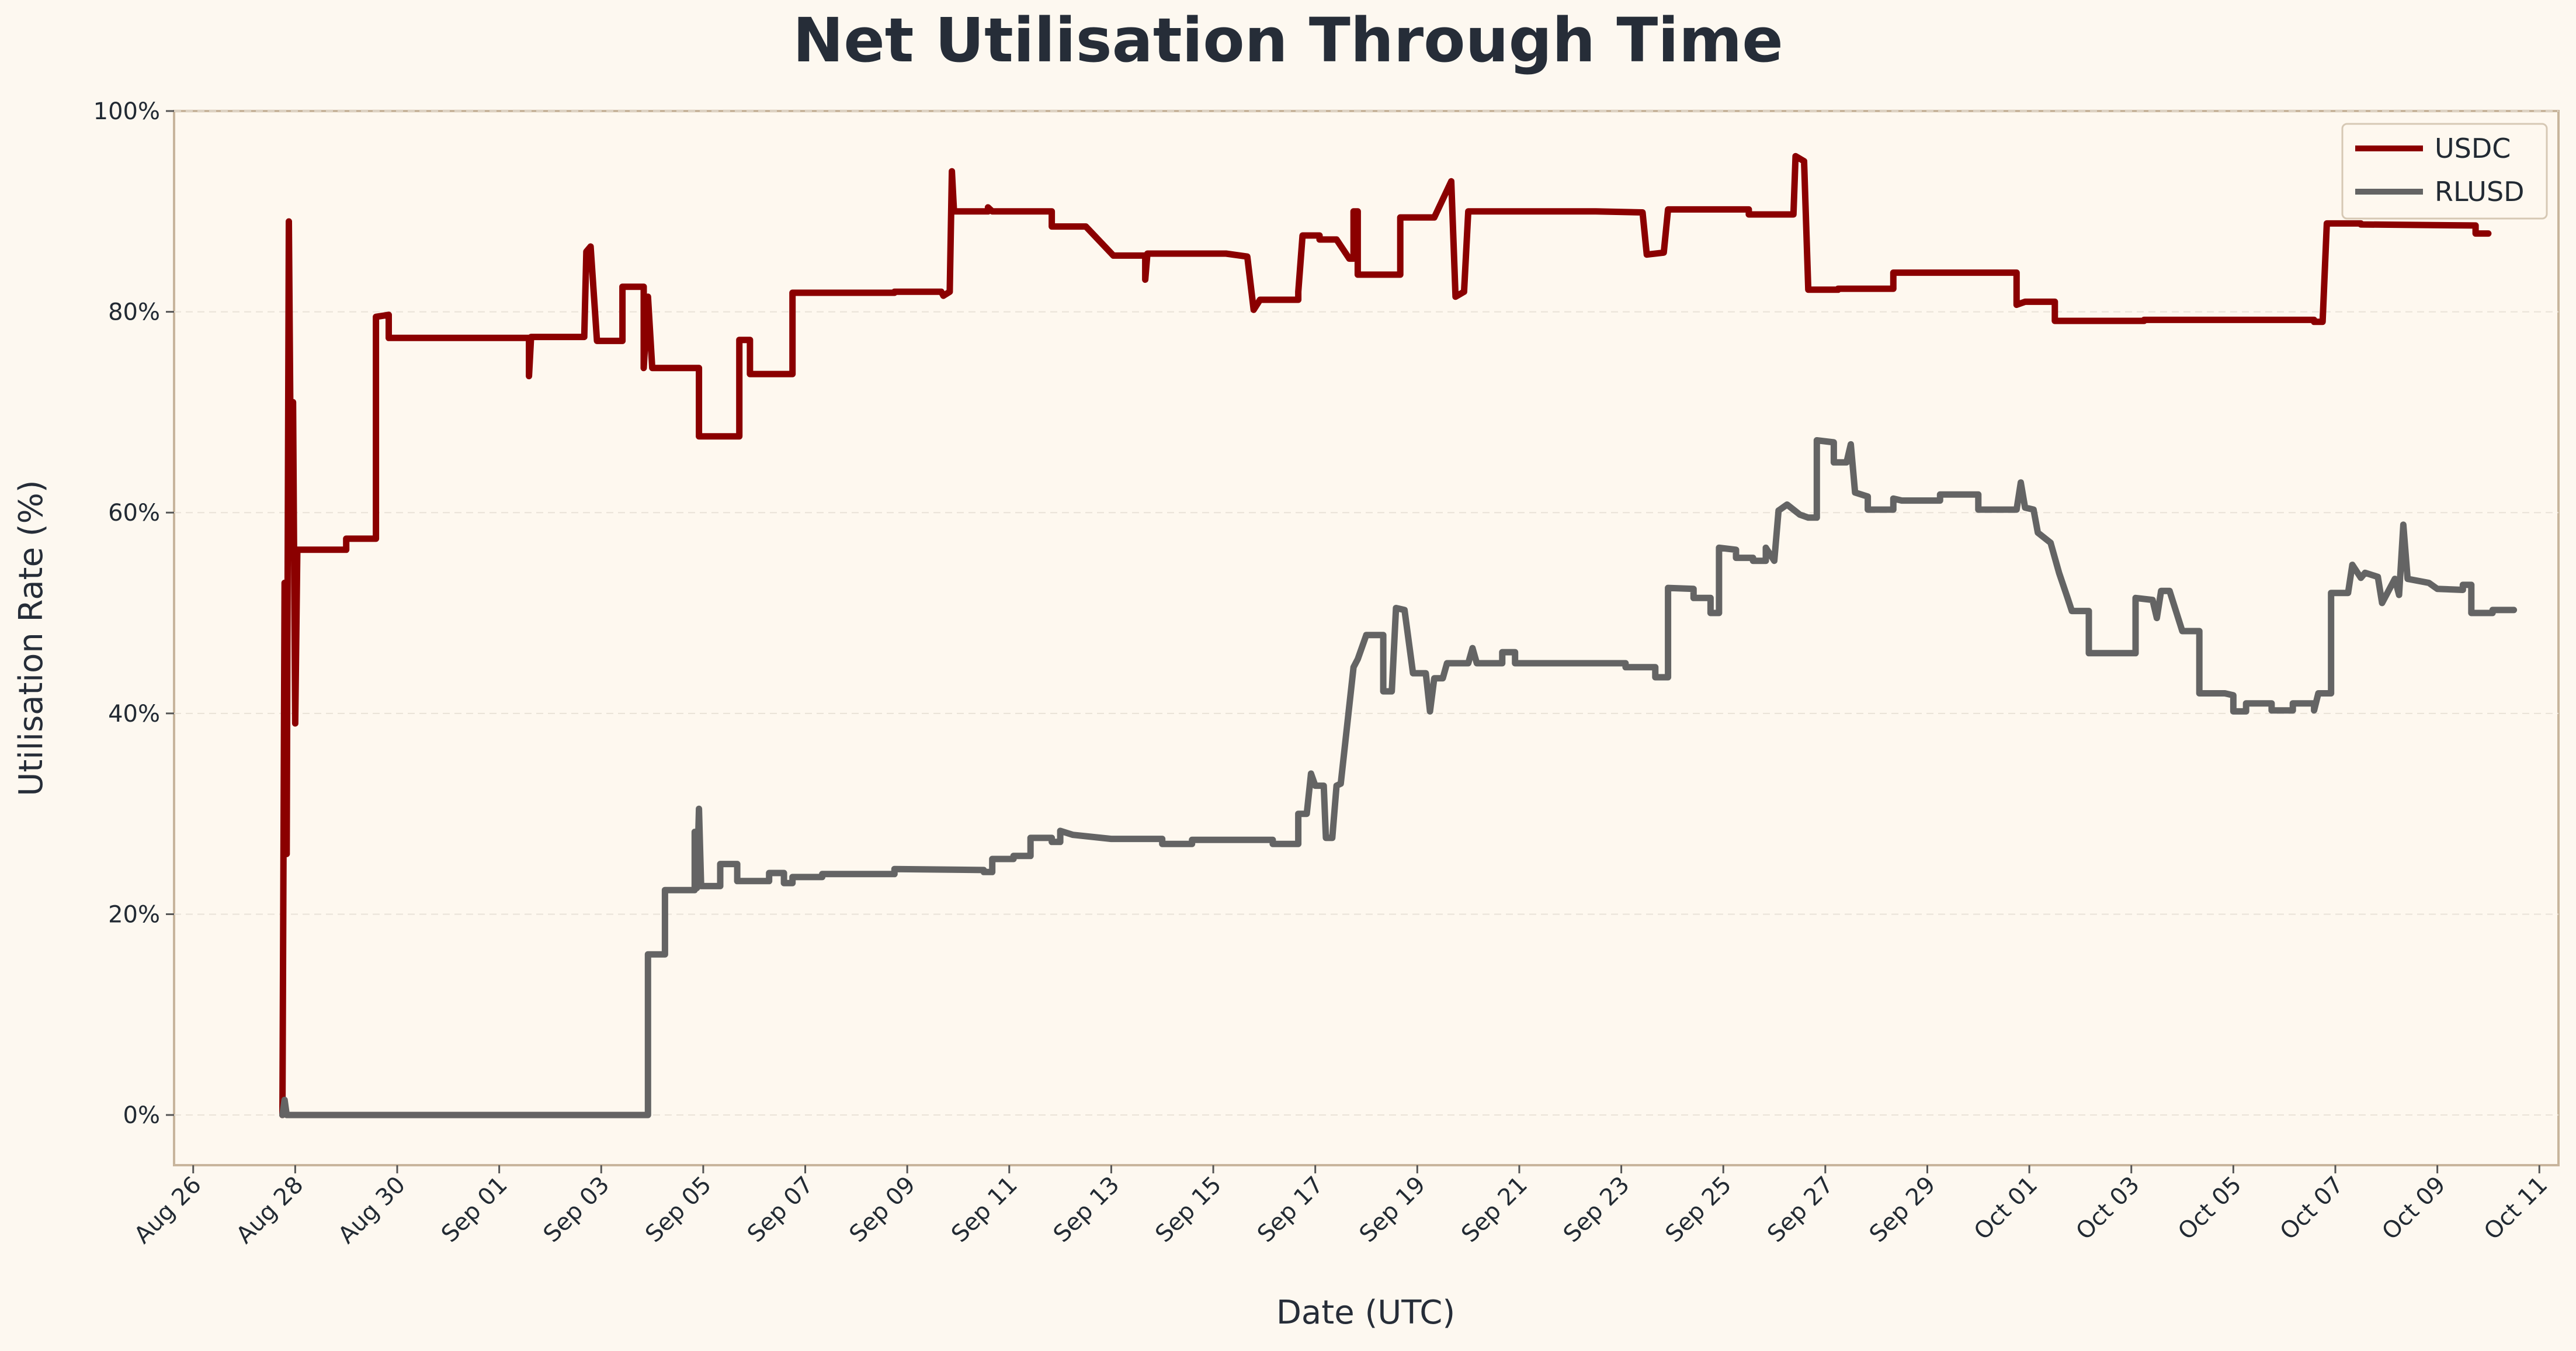 This screenshot has width=2576, height=1351. I want to click on legend-label-rlusd: RLUSD, so click(2480, 191).